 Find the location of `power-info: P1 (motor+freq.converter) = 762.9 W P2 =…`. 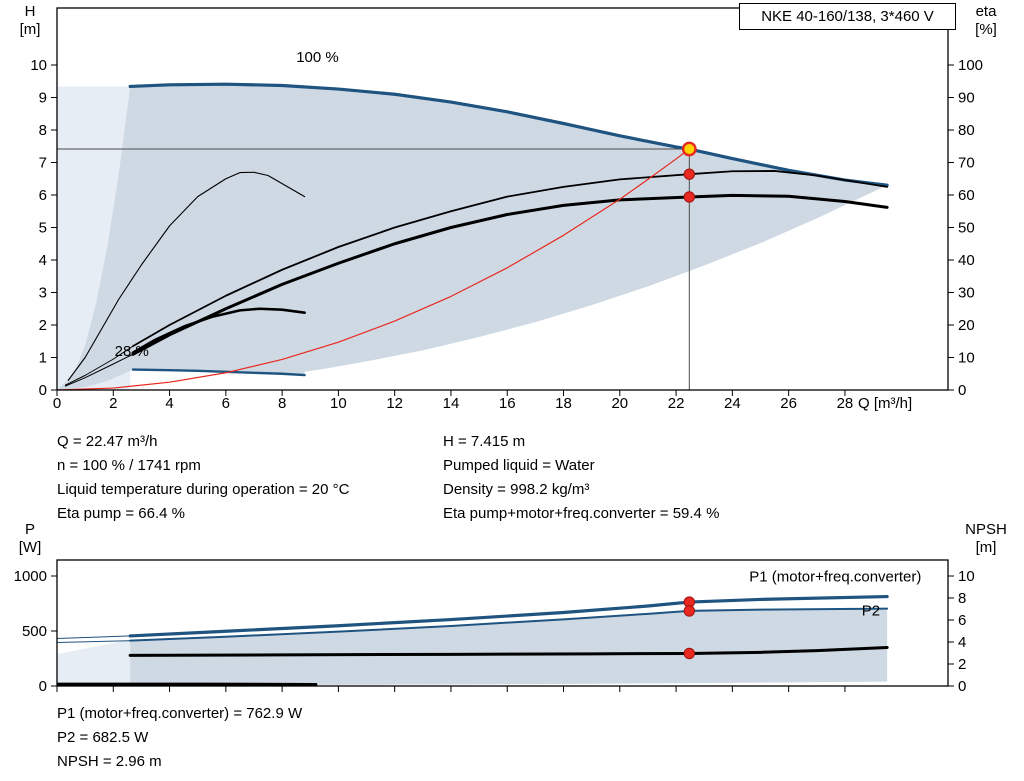

power-info: P1 (motor+freq.converter) = 762.9 W P2 =… is located at coordinates (179, 738).